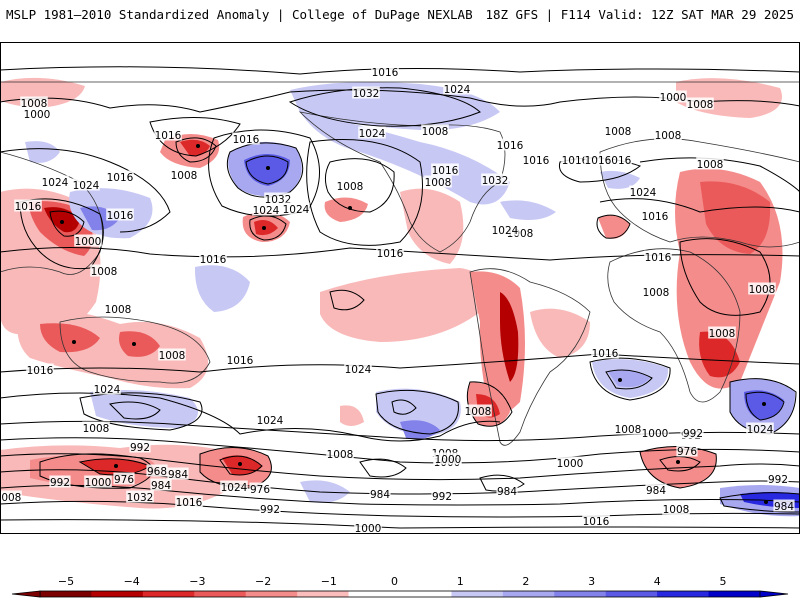 The width and height of the screenshot is (800, 600). What do you see at coordinates (400, 594) in the screenshot?
I see `colorbar-swatches` at bounding box center [400, 594].